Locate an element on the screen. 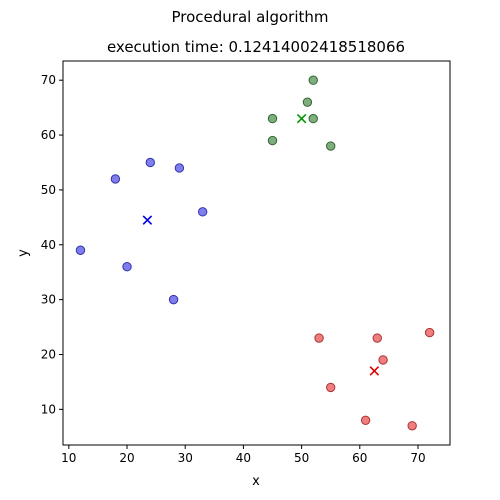 The image size is (500, 500). y-tick-label: 30 is located at coordinates (48, 300).